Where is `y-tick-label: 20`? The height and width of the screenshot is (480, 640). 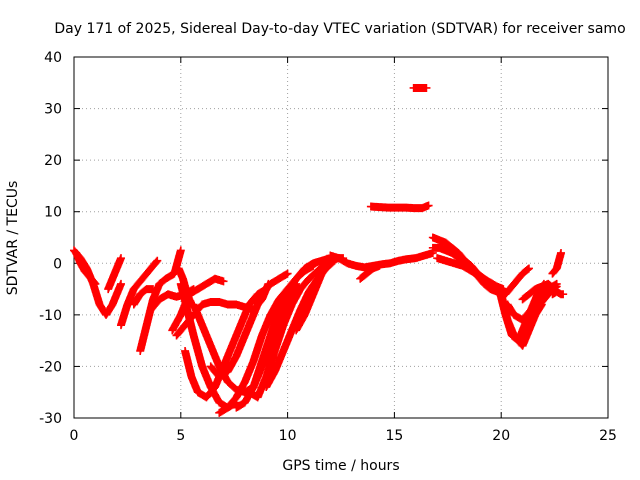
y-tick-label: 20 is located at coordinates (53, 161).